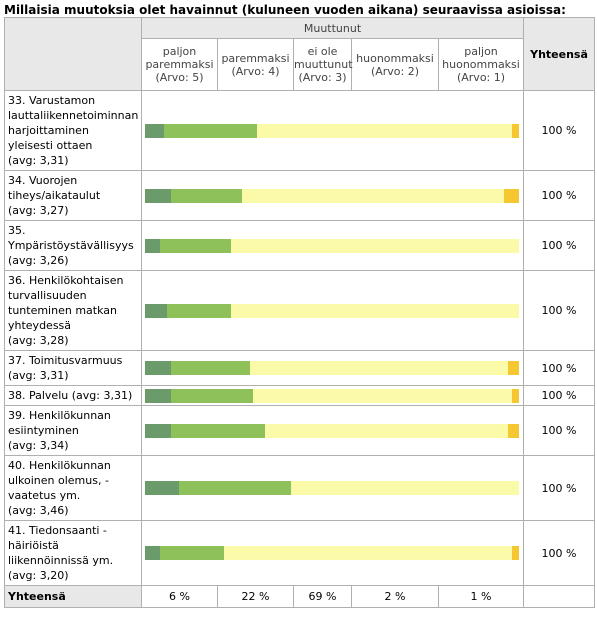 This screenshot has height=642, width=597. I want to click on column-header-line: (Arvo: 1), so click(481, 77).